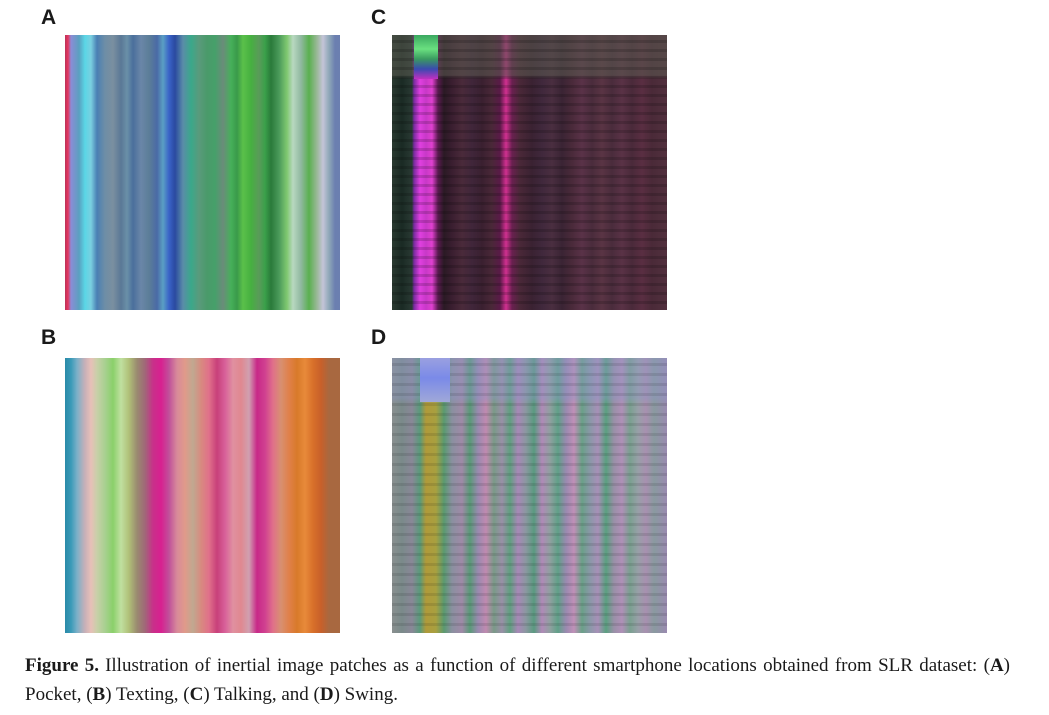 The height and width of the screenshot is (715, 1049). What do you see at coordinates (379, 337) in the screenshot?
I see `panel-label-d: D` at bounding box center [379, 337].